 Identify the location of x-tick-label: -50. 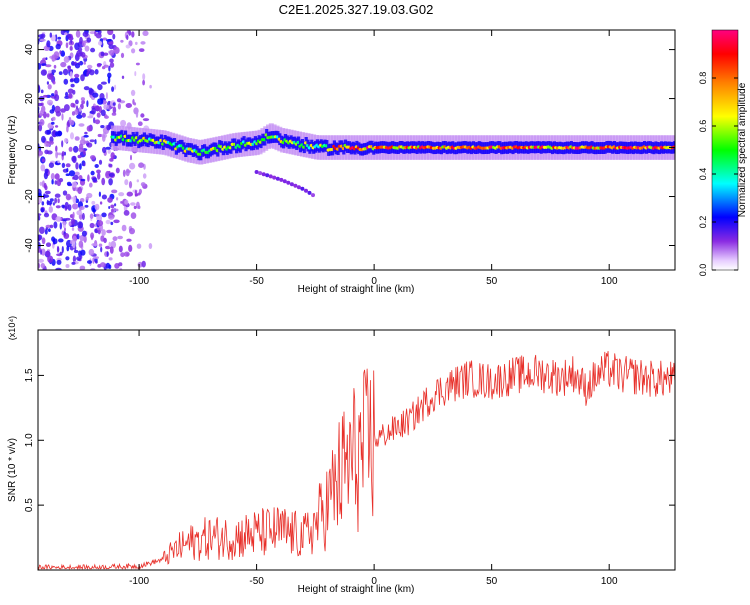
(256, 281).